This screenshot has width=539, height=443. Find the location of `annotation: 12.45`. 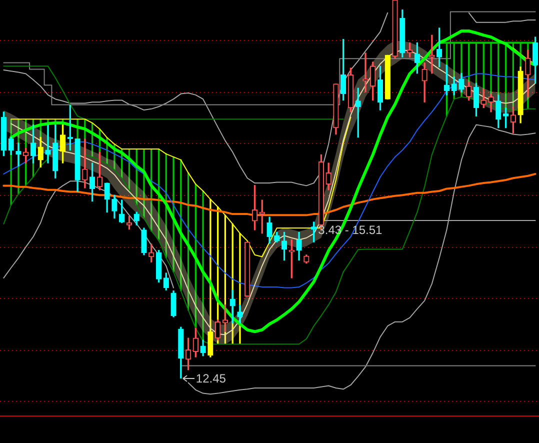

annotation: 12.45 is located at coordinates (211, 378).